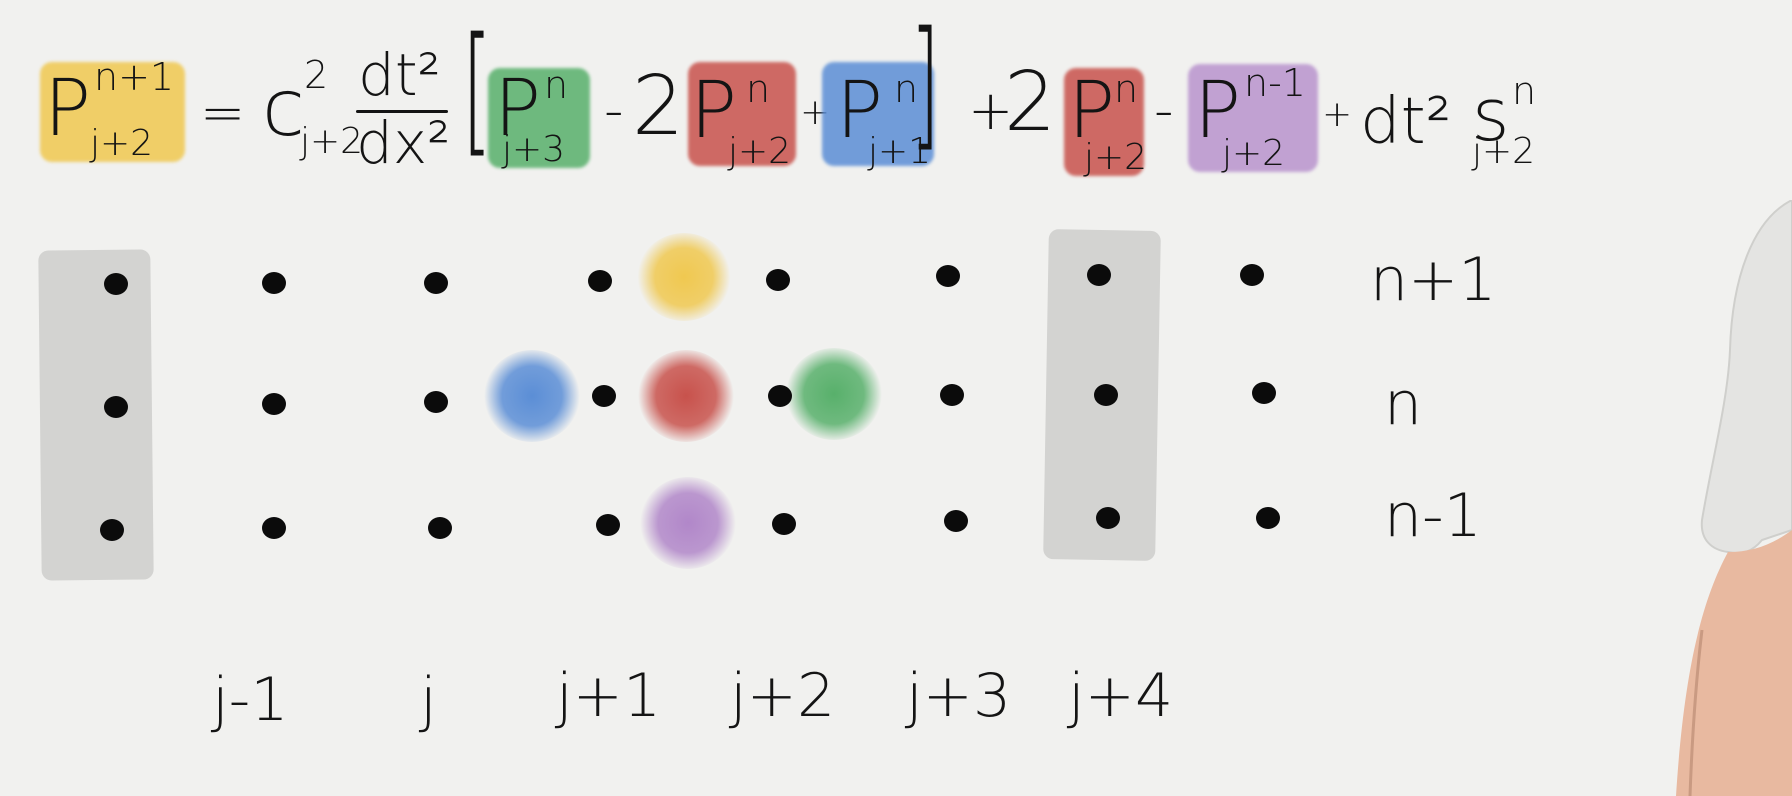 The height and width of the screenshot is (796, 1792). Describe the element at coordinates (556, 85) in the screenshot. I see `t1-superscript: n` at that location.